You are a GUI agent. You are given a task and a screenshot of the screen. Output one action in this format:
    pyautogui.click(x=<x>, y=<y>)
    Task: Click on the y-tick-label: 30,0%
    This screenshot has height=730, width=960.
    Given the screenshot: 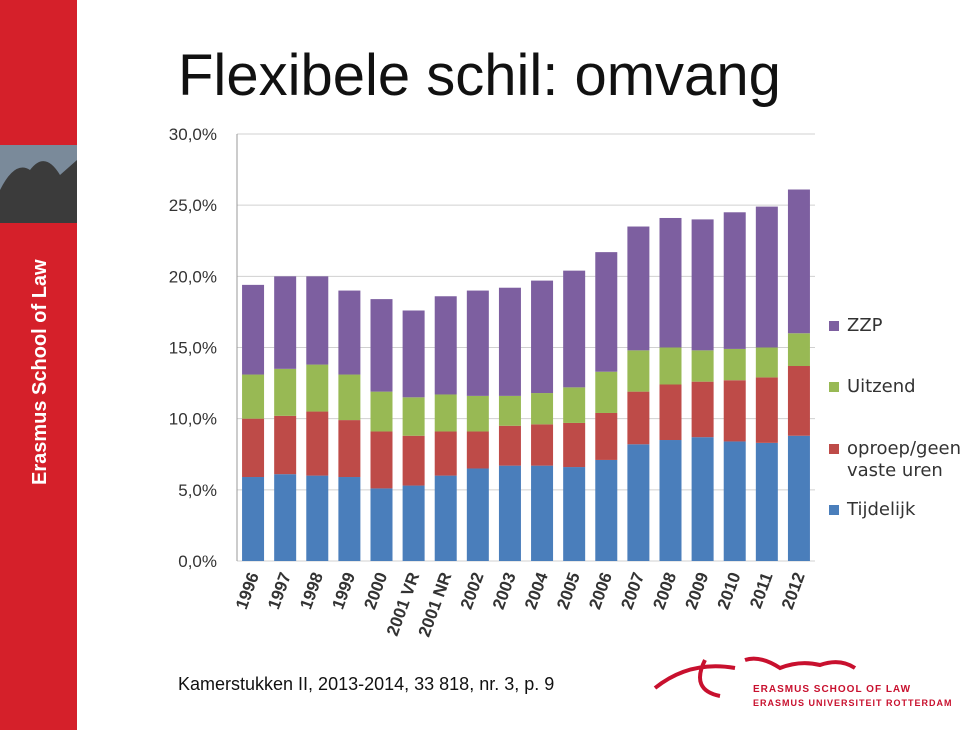 What is the action you would take?
    pyautogui.click(x=193, y=134)
    